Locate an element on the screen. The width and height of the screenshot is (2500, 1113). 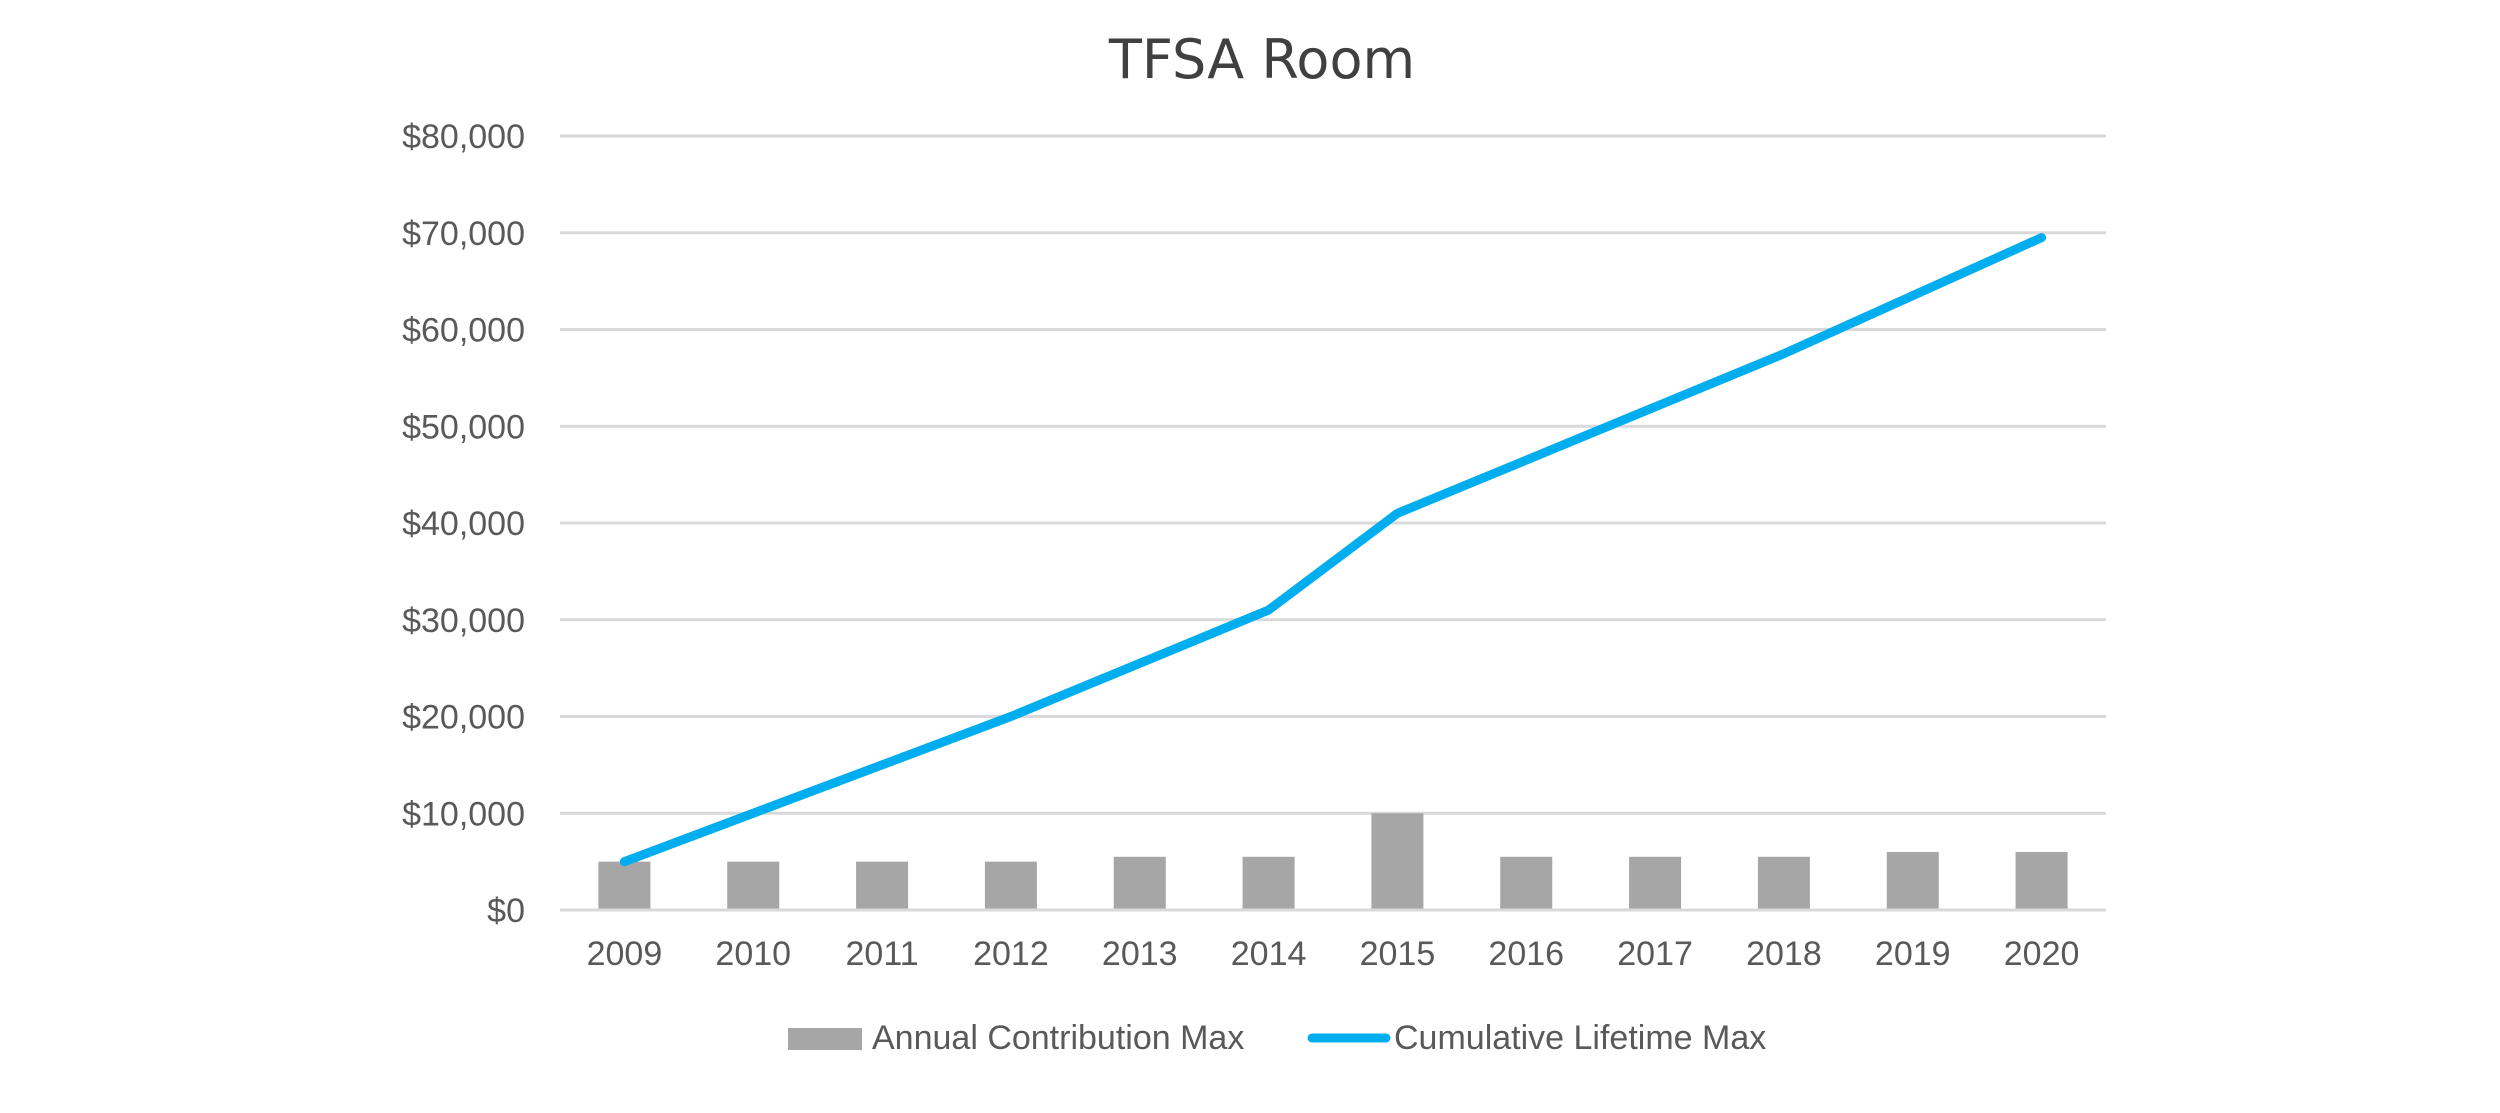
bar-2018 is located at coordinates (1783, 883).